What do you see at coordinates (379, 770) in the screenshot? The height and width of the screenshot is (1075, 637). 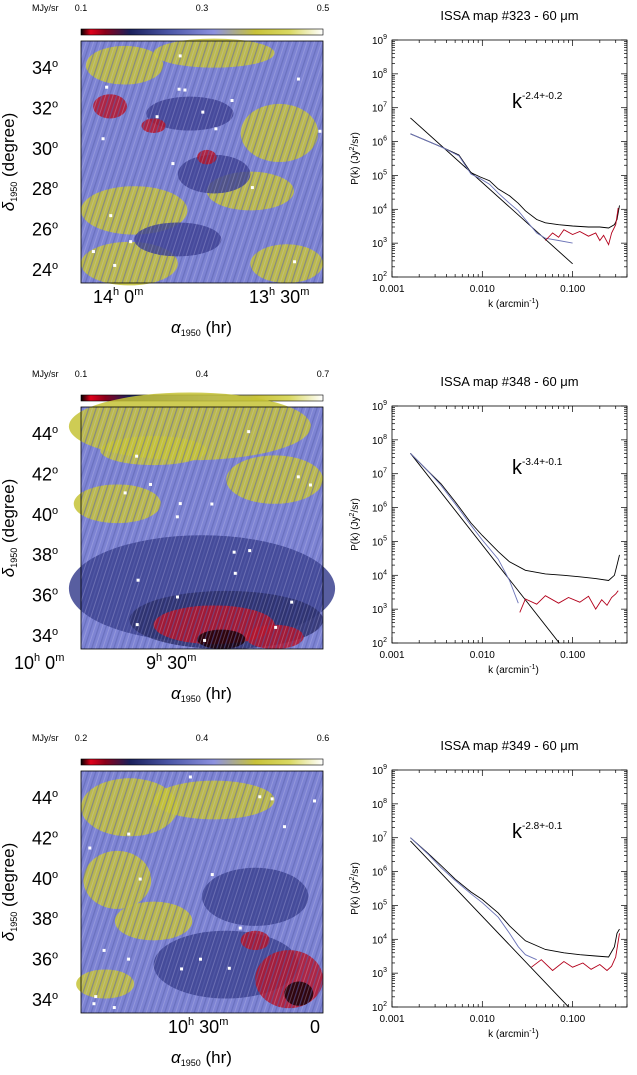 I see `y-tick-label: 10⁹` at bounding box center [379, 770].